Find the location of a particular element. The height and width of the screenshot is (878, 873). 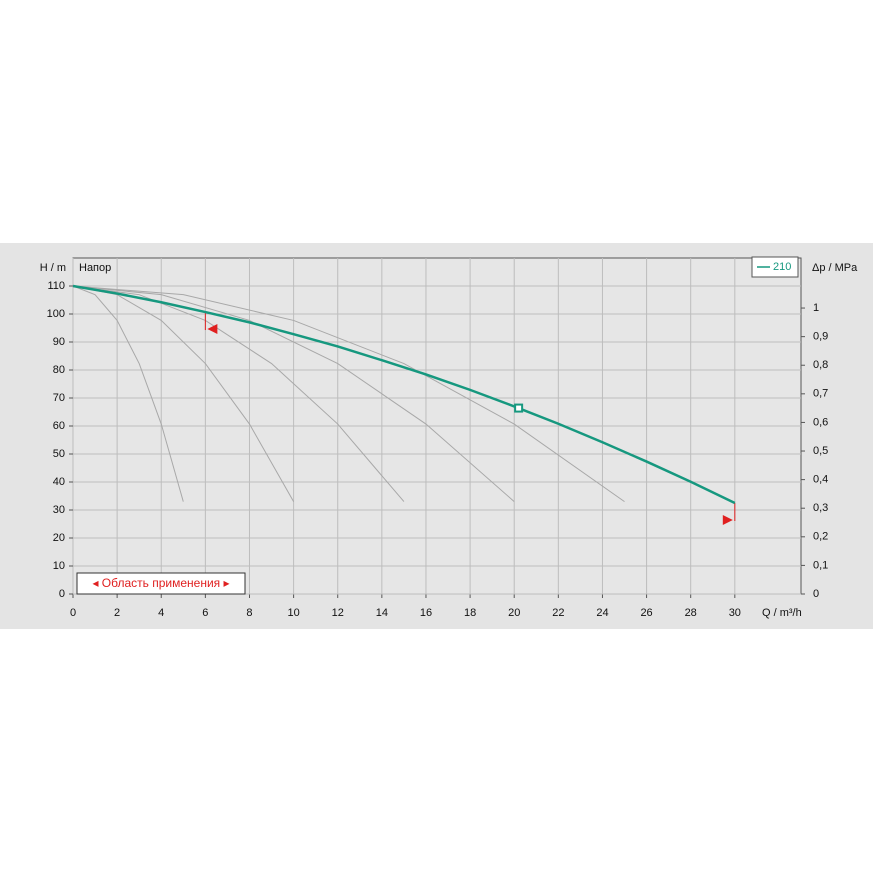

y-tick-label: 0 is located at coordinates (62, 594).